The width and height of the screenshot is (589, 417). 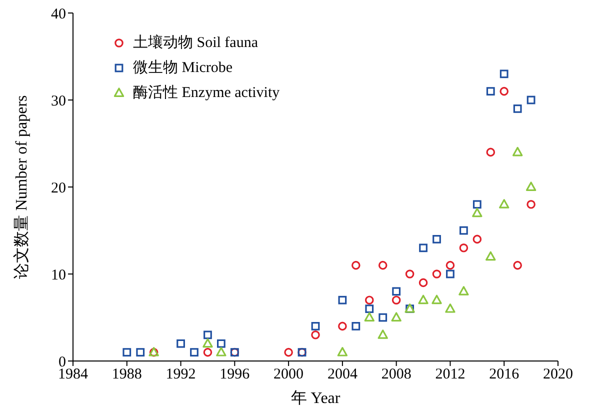 I want to click on x-tick-label: 2000, so click(x=289, y=374).